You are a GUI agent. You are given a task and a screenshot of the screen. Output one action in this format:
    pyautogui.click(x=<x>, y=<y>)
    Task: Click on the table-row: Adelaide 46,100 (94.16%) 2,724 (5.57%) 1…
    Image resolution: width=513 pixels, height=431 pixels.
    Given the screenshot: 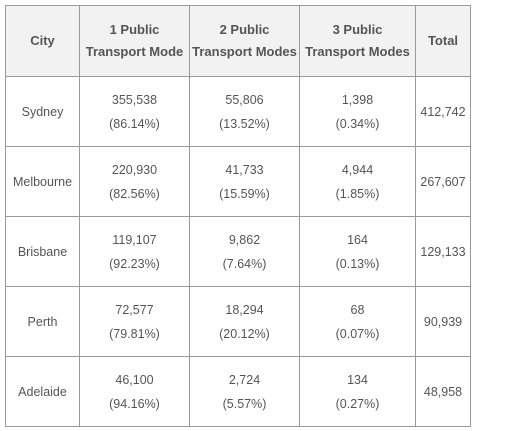 What is the action you would take?
    pyautogui.click(x=238, y=391)
    